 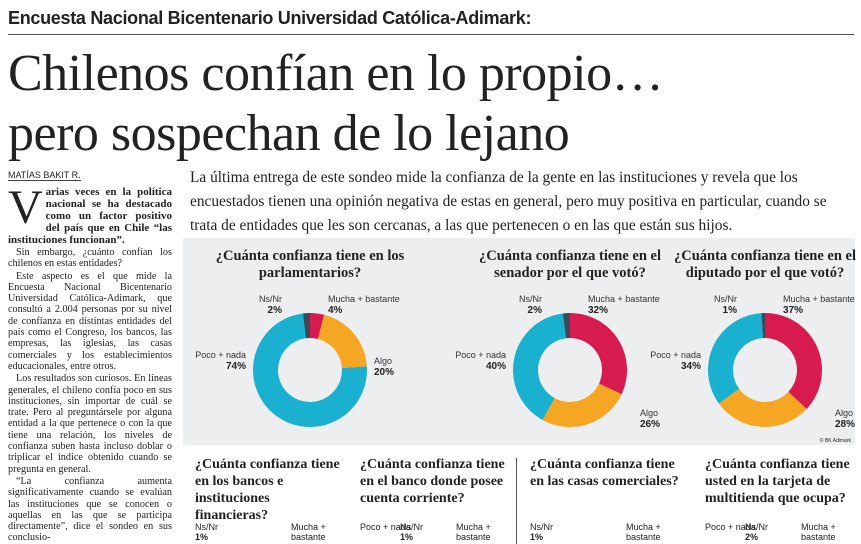 I want to click on rule, so click(x=431, y=34).